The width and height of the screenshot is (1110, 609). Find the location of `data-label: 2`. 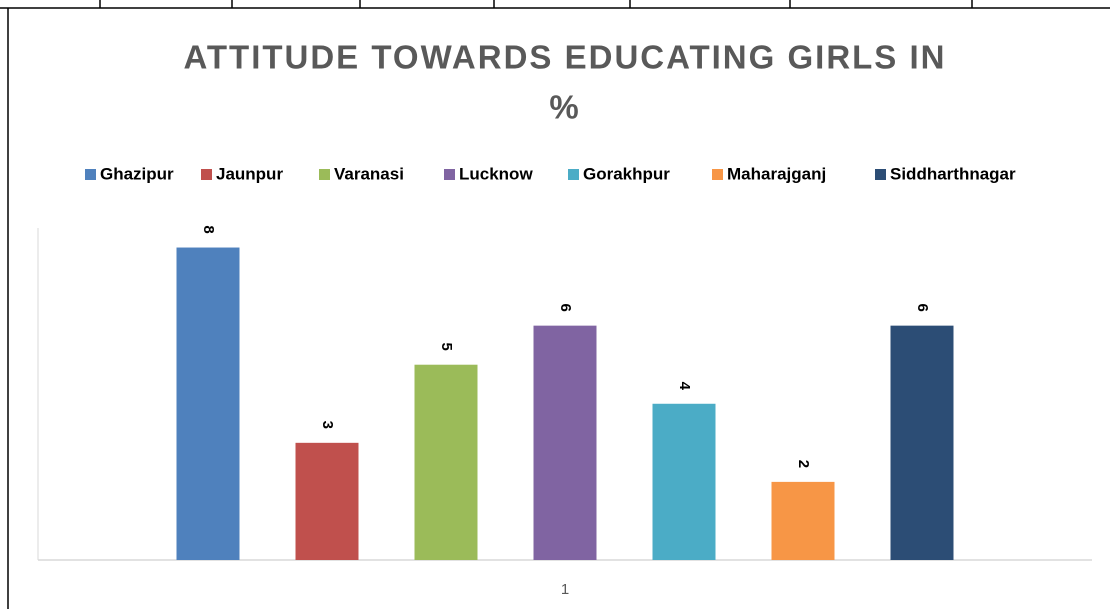

data-label: 2 is located at coordinates (803, 464).